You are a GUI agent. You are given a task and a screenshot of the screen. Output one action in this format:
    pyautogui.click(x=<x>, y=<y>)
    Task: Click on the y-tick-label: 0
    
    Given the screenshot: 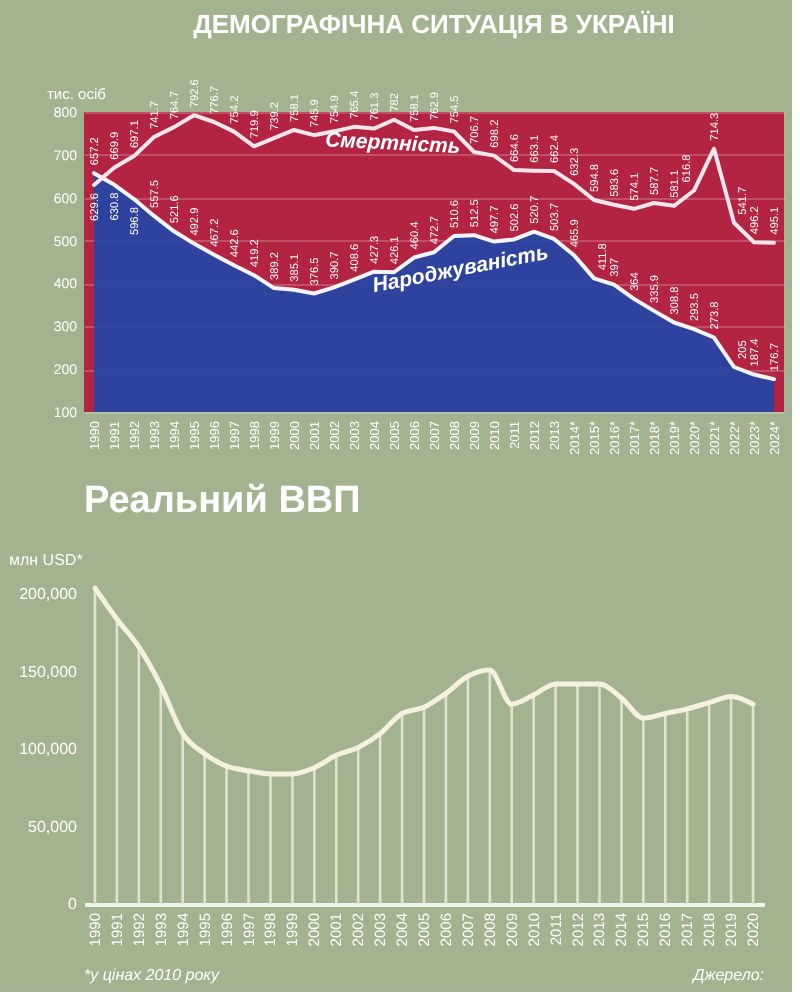 What is the action you would take?
    pyautogui.click(x=73, y=904)
    